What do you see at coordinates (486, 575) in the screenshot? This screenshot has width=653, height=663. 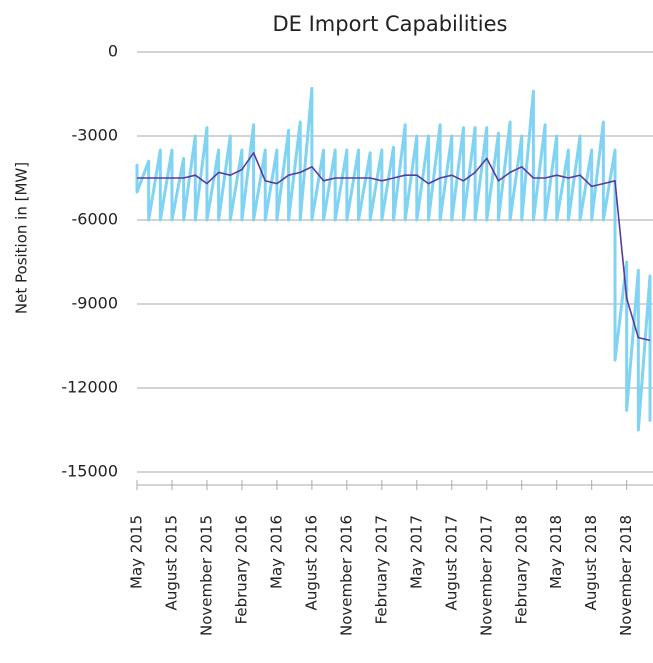 I see `x-tick-label: November 2017` at bounding box center [486, 575].